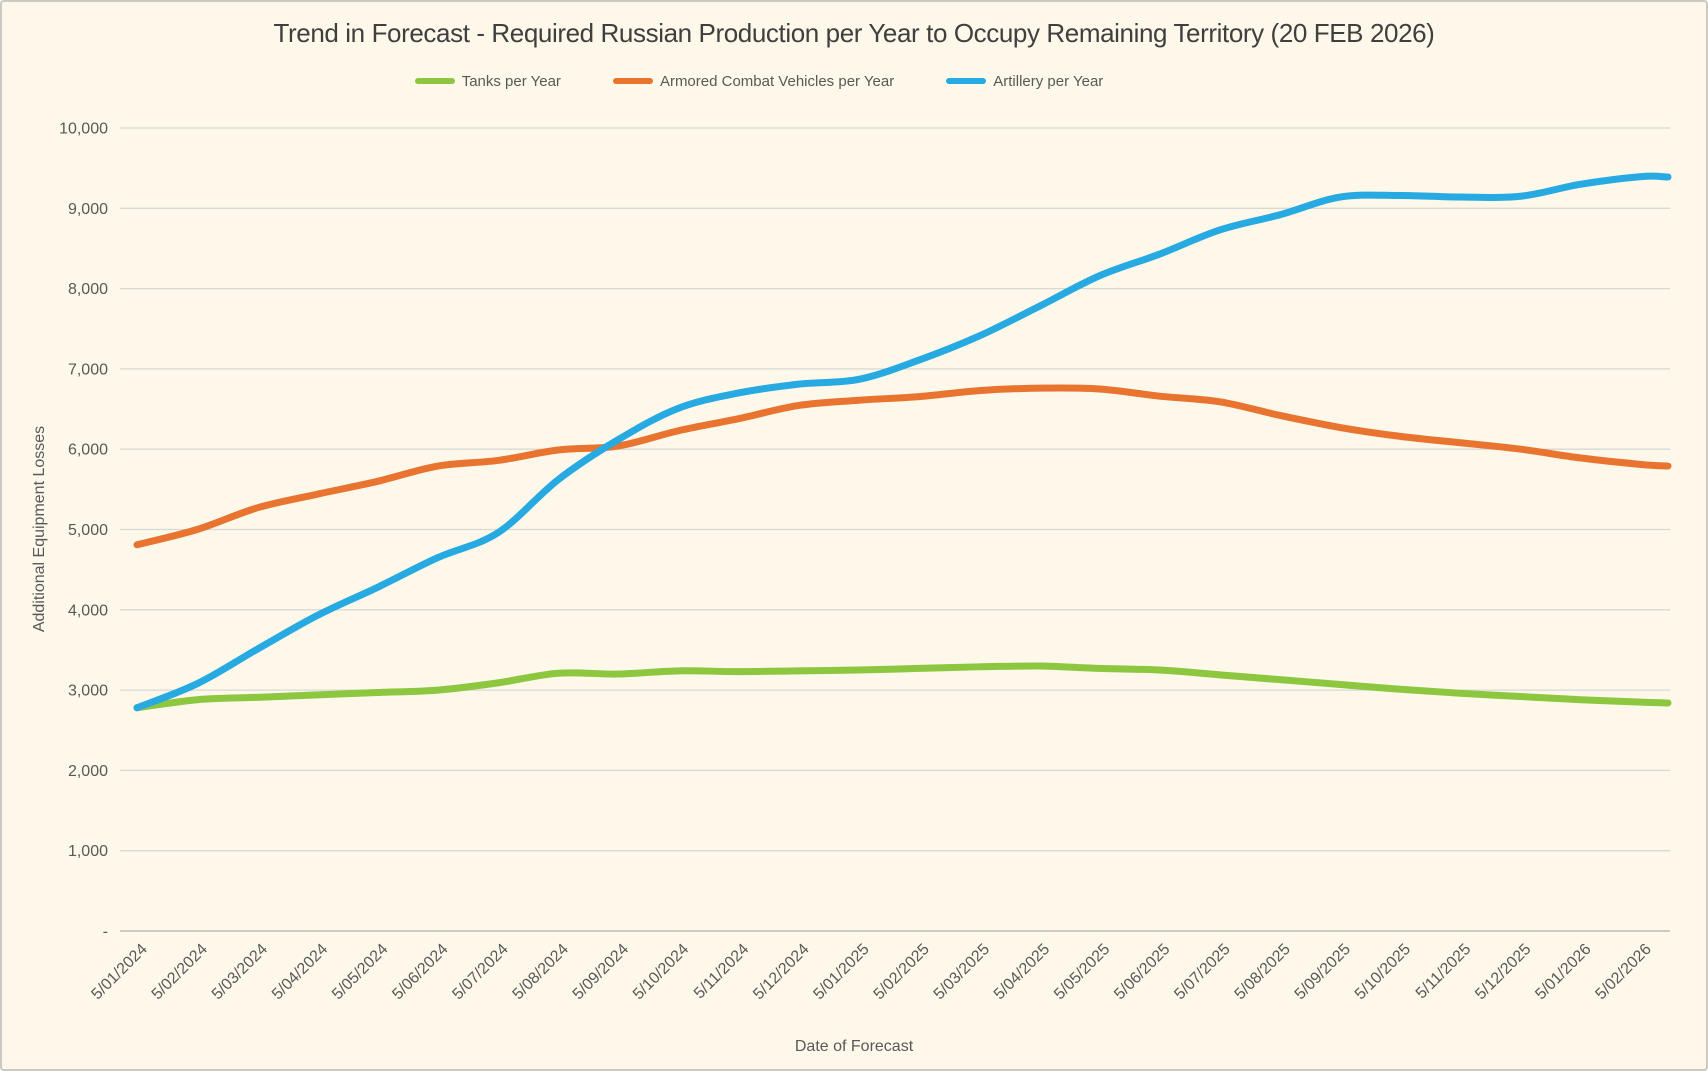 The height and width of the screenshot is (1071, 1708). I want to click on x-axis-tick-label: 5/06/2024, so click(420, 972).